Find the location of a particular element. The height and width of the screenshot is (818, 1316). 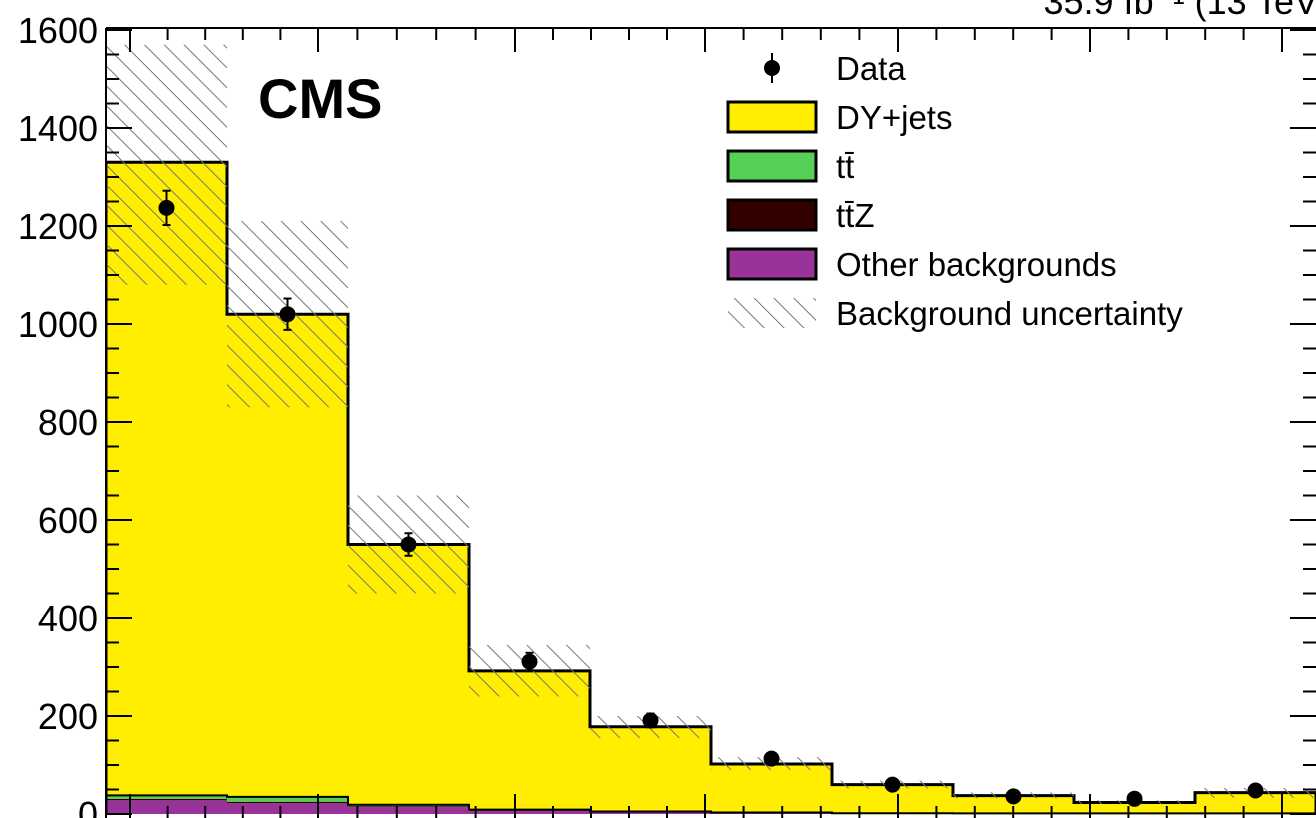

y-tick-label-800: 800 is located at coordinates (68, 422).